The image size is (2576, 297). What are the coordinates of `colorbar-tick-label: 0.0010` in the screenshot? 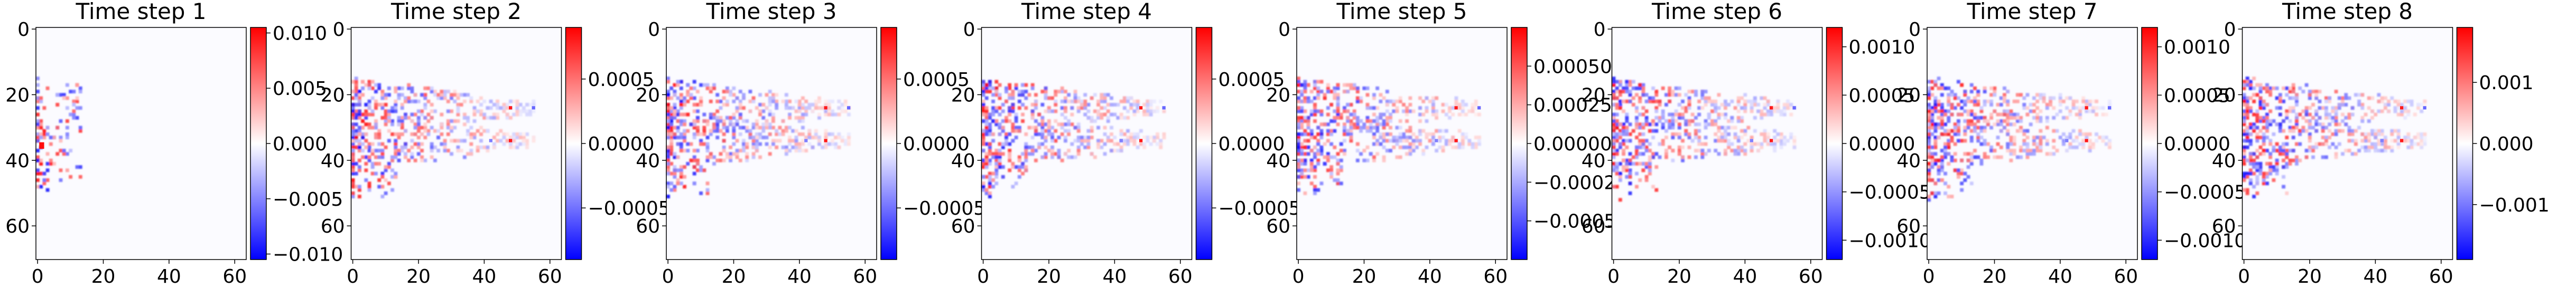 It's located at (2197, 48).